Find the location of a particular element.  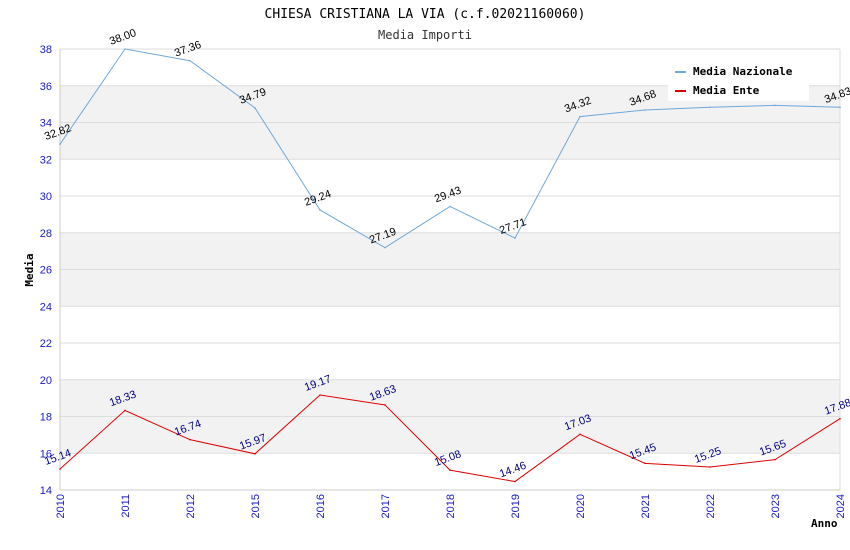

y-tick-label: 16 is located at coordinates (46, 454).